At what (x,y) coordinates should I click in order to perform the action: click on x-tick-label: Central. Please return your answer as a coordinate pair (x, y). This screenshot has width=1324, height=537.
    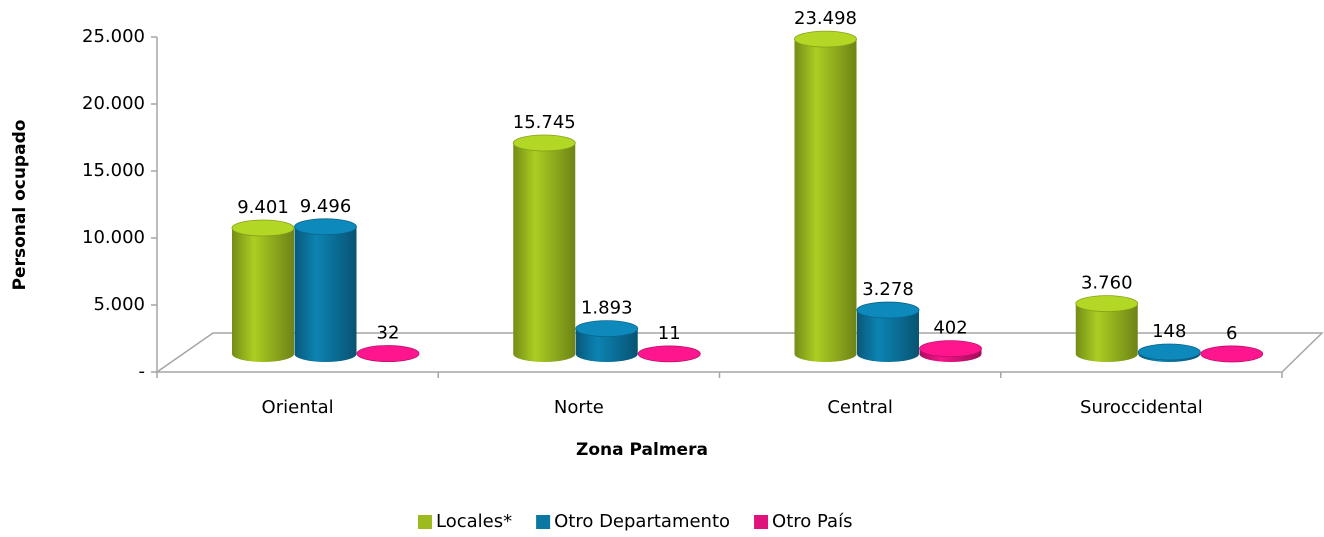
    Looking at the image, I should click on (860, 407).